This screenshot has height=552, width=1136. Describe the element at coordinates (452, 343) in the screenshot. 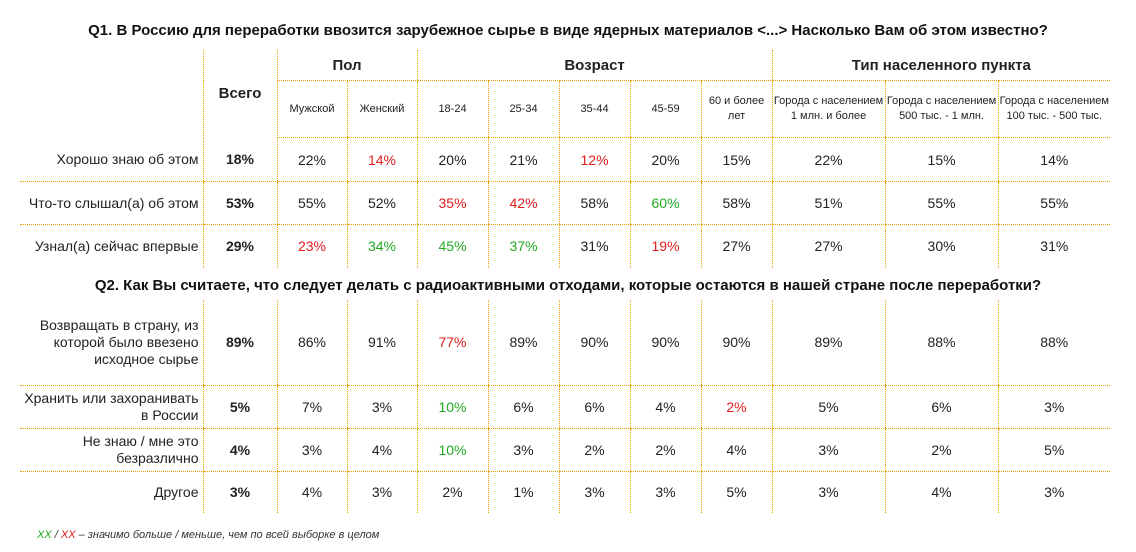

I see `cell-value: 77%` at that location.